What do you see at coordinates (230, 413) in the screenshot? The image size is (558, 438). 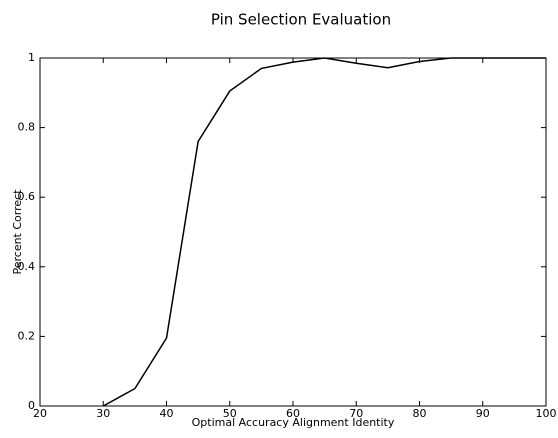 I see `x-tick-label: 50` at bounding box center [230, 413].